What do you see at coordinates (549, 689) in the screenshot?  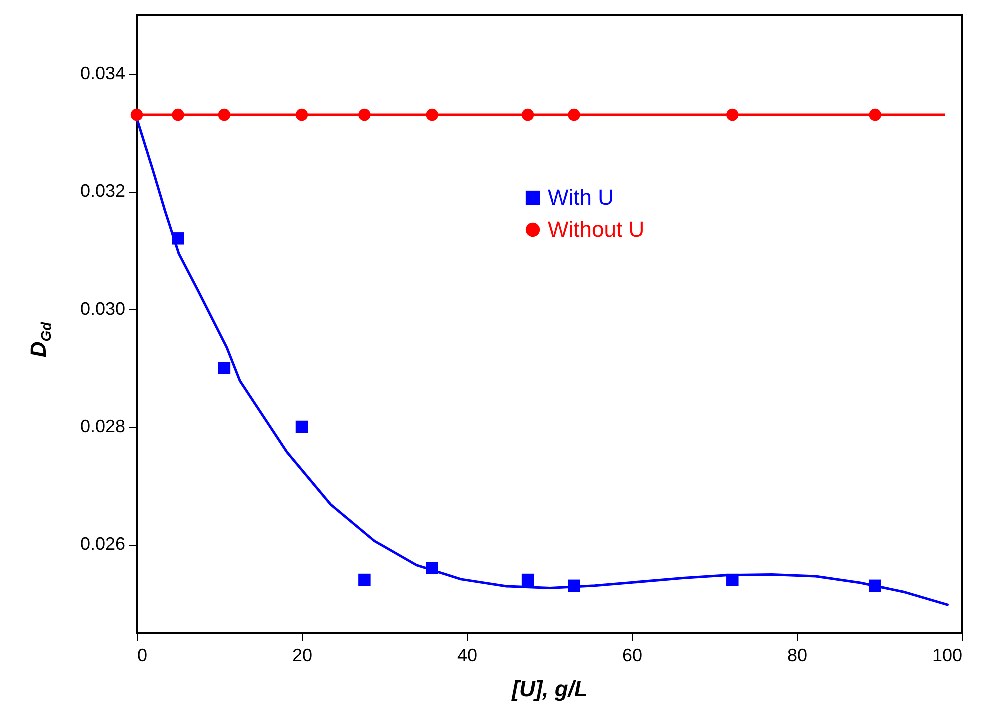 I see `x-axis-title: [U], g/L` at bounding box center [549, 689].